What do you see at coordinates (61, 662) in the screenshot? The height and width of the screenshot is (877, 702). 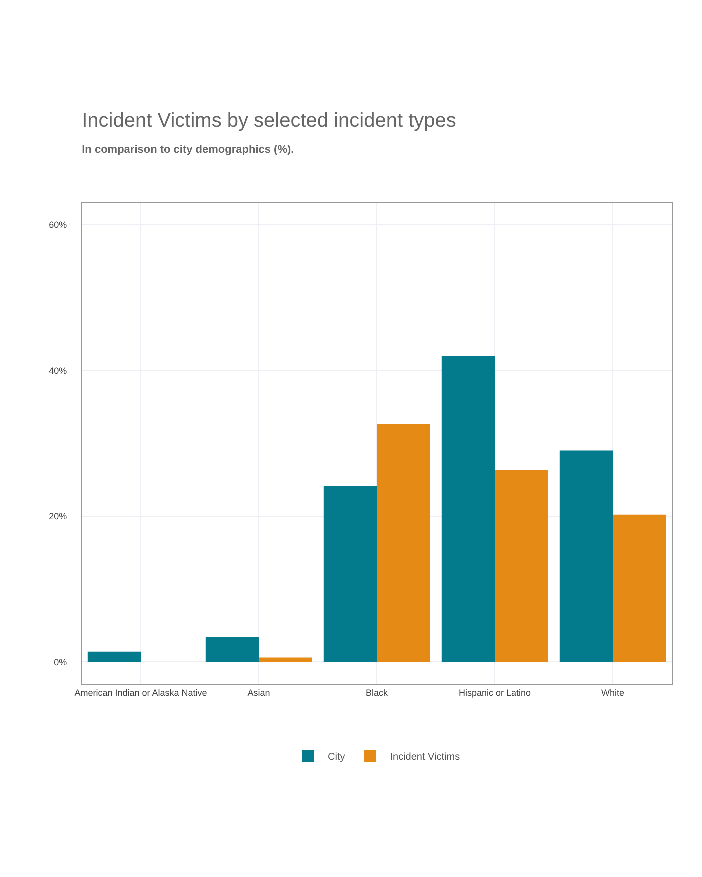 I see `y-tick-label: 0%` at bounding box center [61, 662].